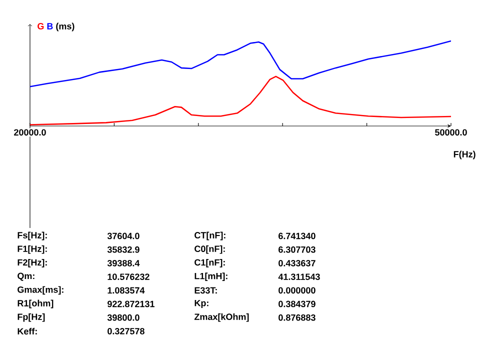  What do you see at coordinates (32, 249) in the screenshot?
I see `text: F1[Hz]:` at bounding box center [32, 249].